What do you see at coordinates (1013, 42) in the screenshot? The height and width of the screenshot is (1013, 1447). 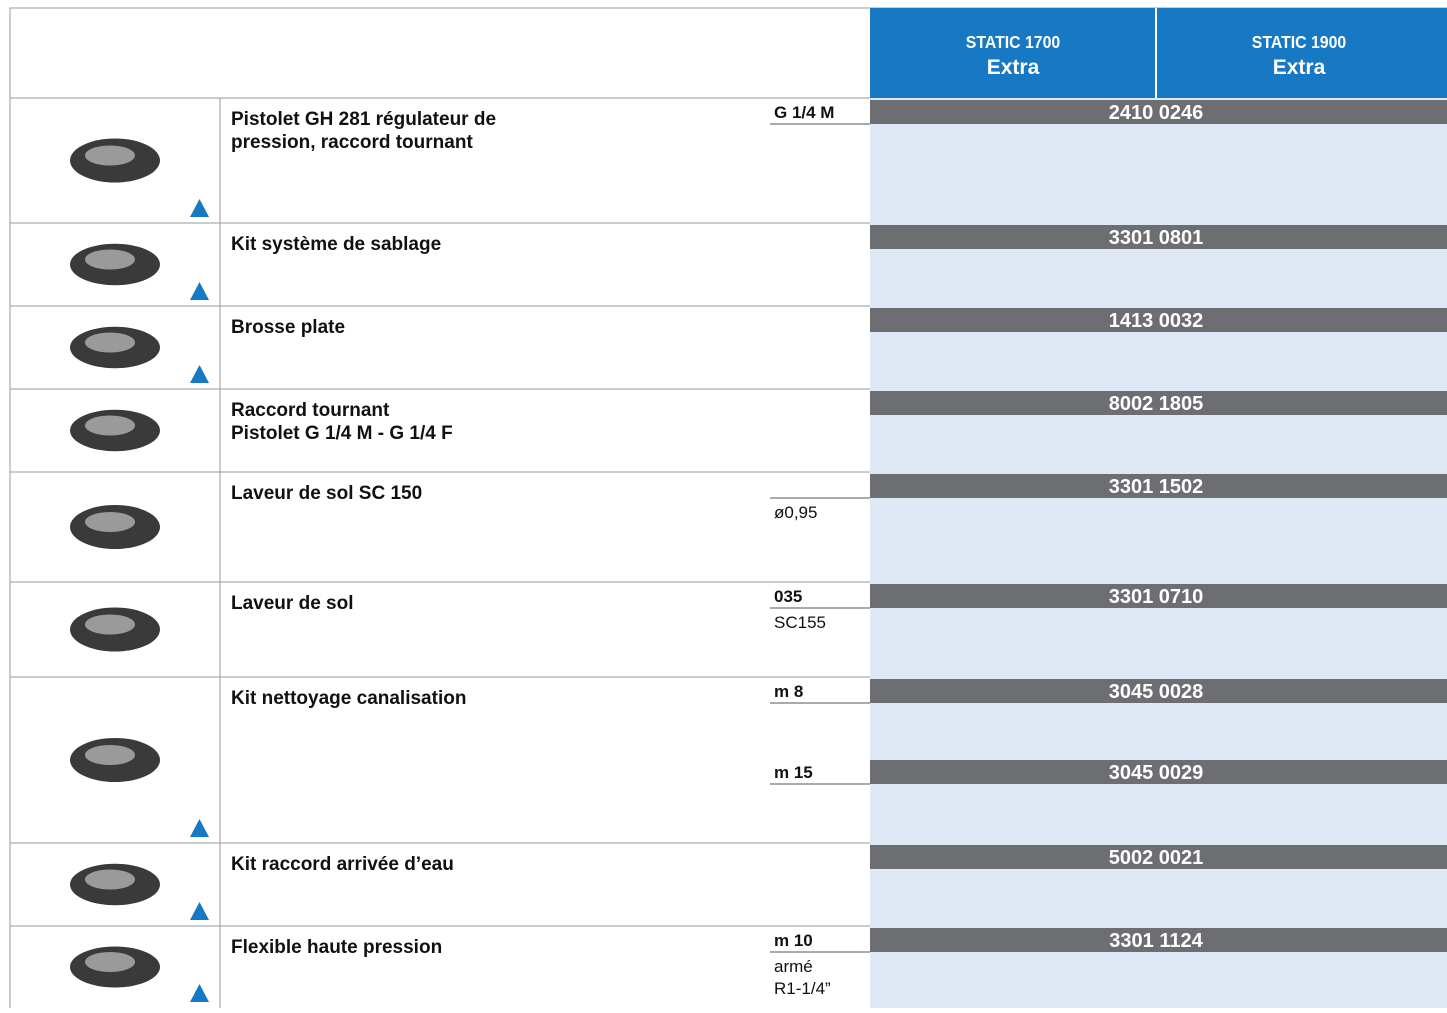 I see `model-name: STATIC 1700` at bounding box center [1013, 42].